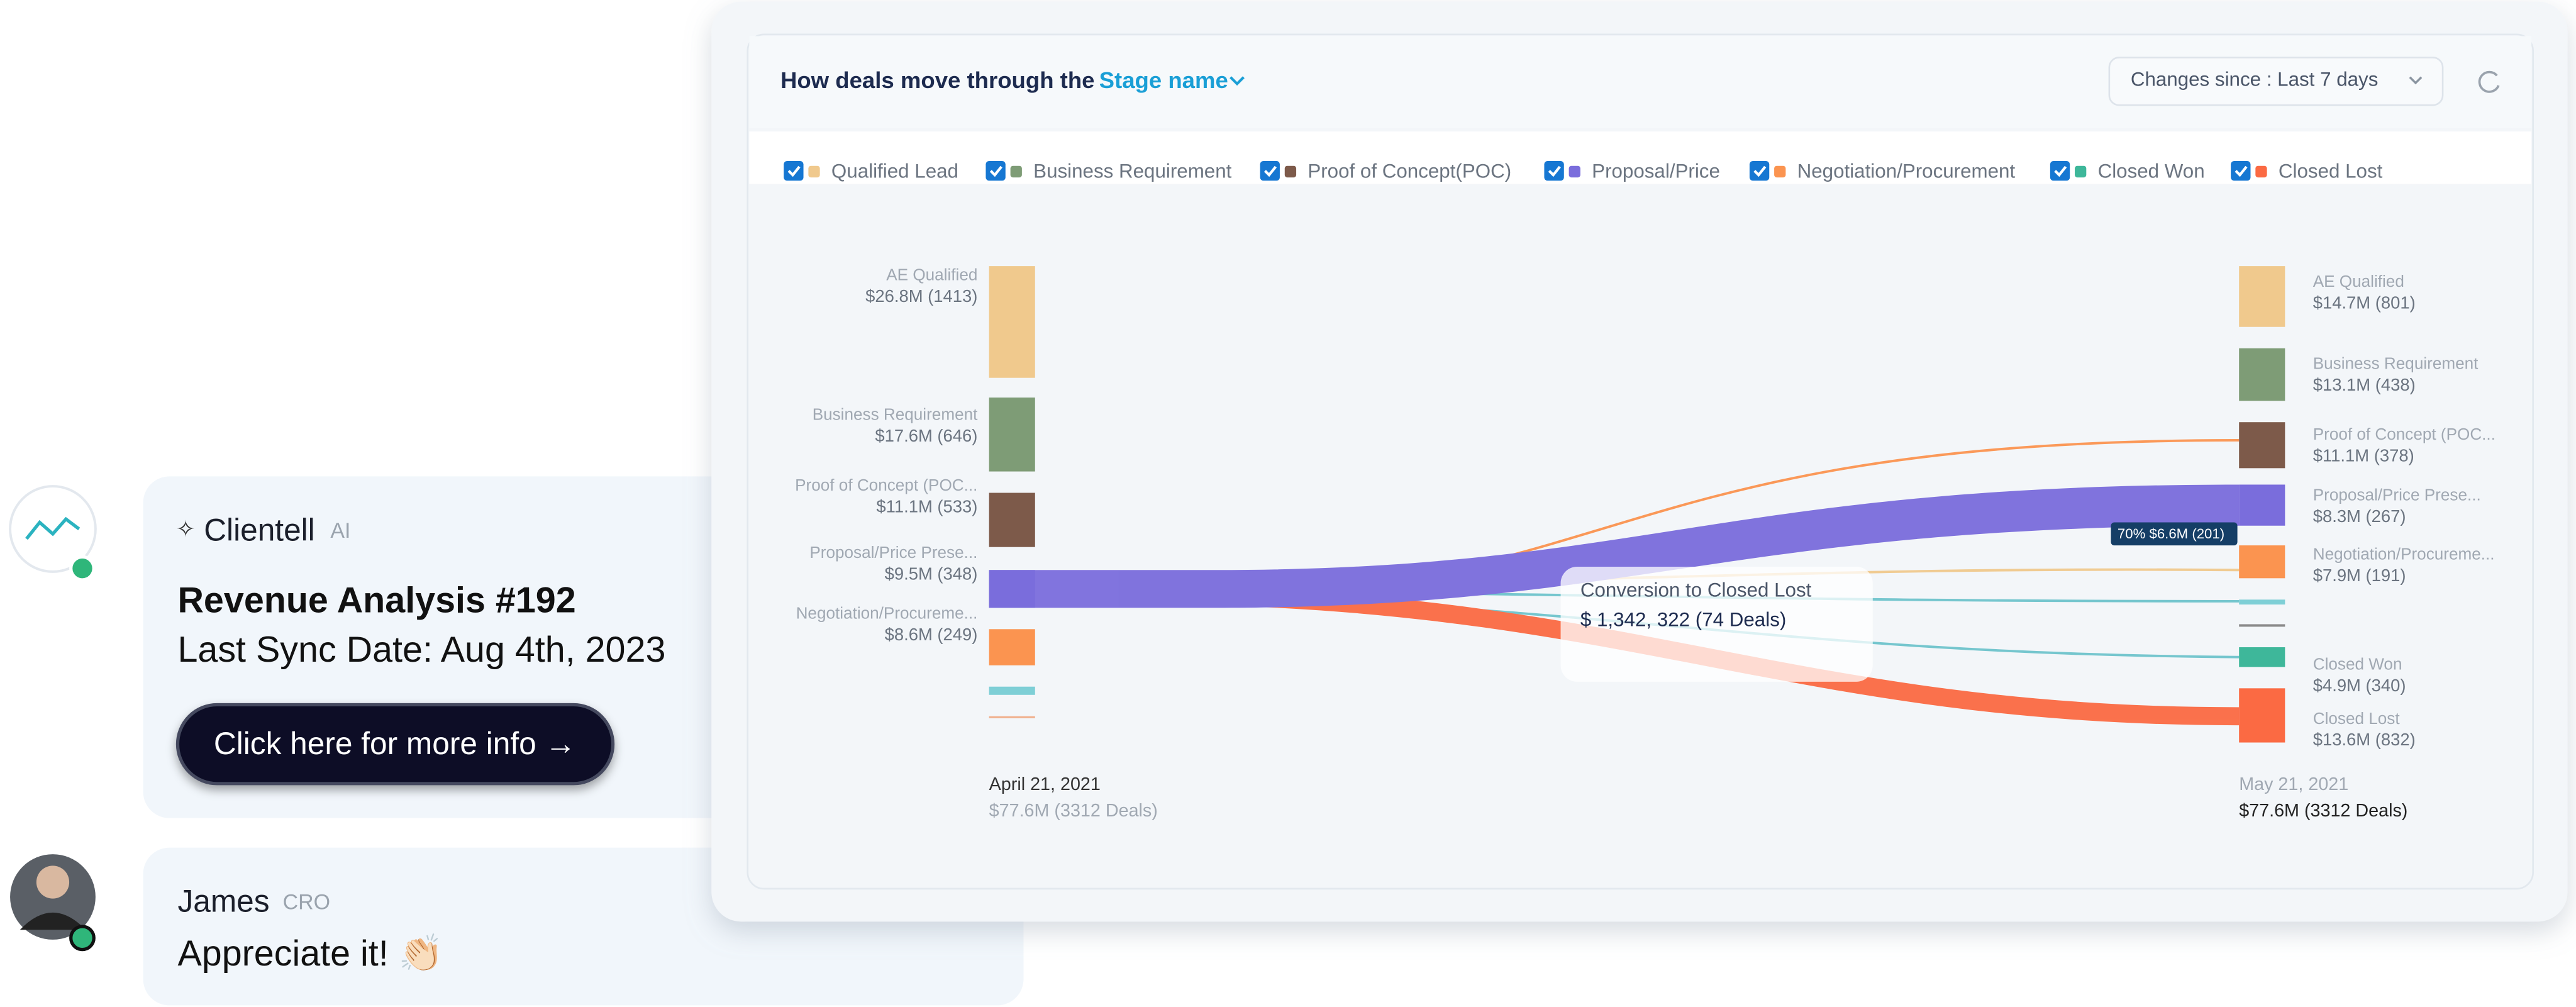 The image size is (2576, 1007). I want to click on tooltip, so click(1716, 624).